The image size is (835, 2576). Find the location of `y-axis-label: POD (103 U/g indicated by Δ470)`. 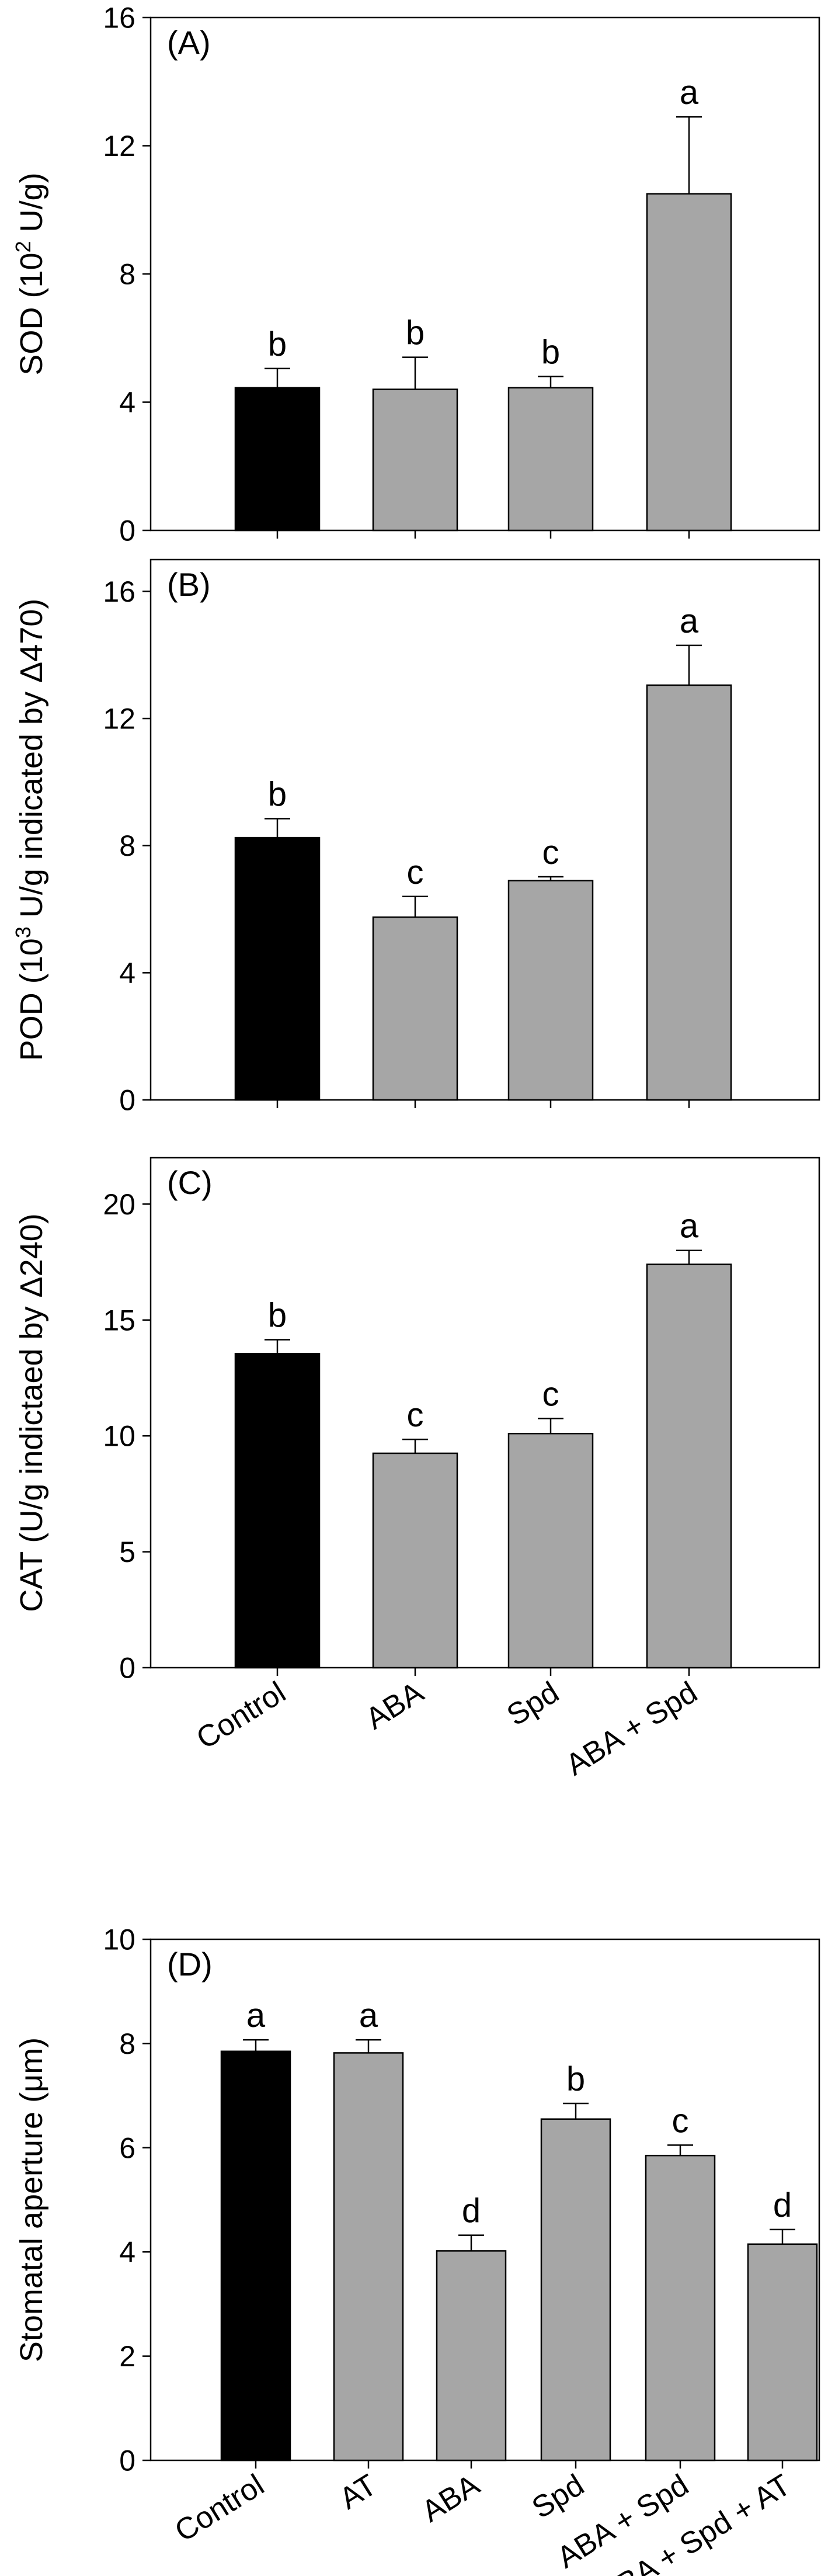

y-axis-label: POD (103 U/g indicated by Δ470) is located at coordinates (30, 830).